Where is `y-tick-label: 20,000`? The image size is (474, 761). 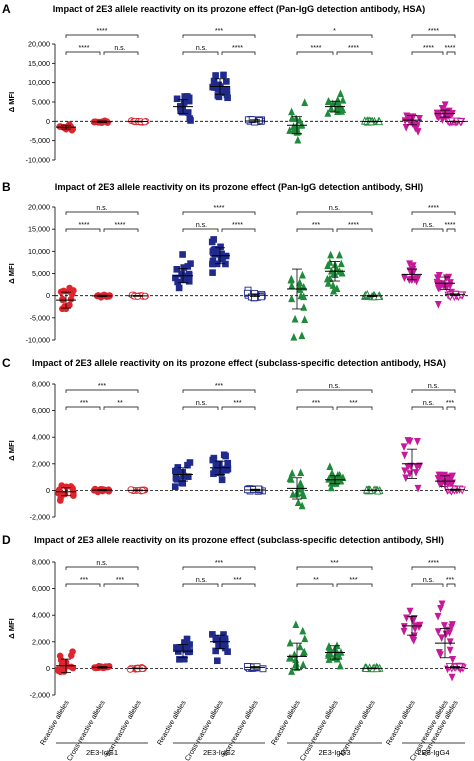
y-tick-label: 20,000 is located at coordinates (39, 207).